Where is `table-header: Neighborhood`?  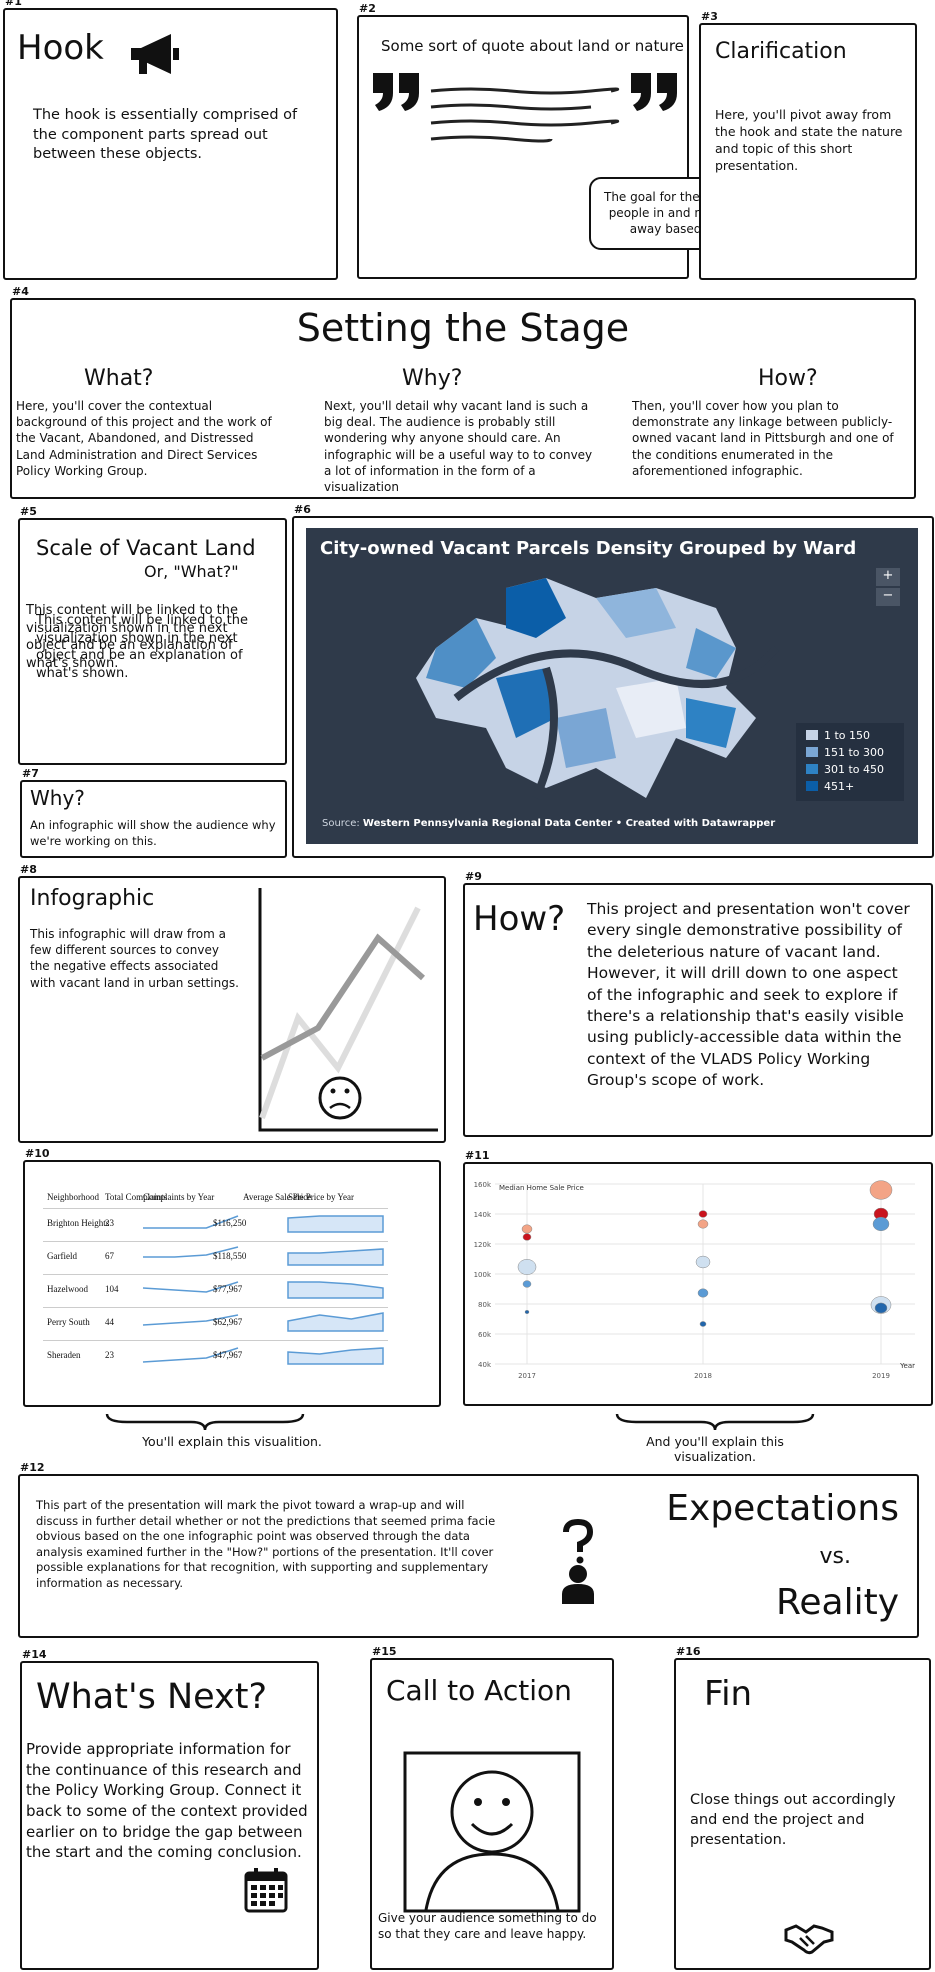 table-header: Neighborhood is located at coordinates (73, 1197).